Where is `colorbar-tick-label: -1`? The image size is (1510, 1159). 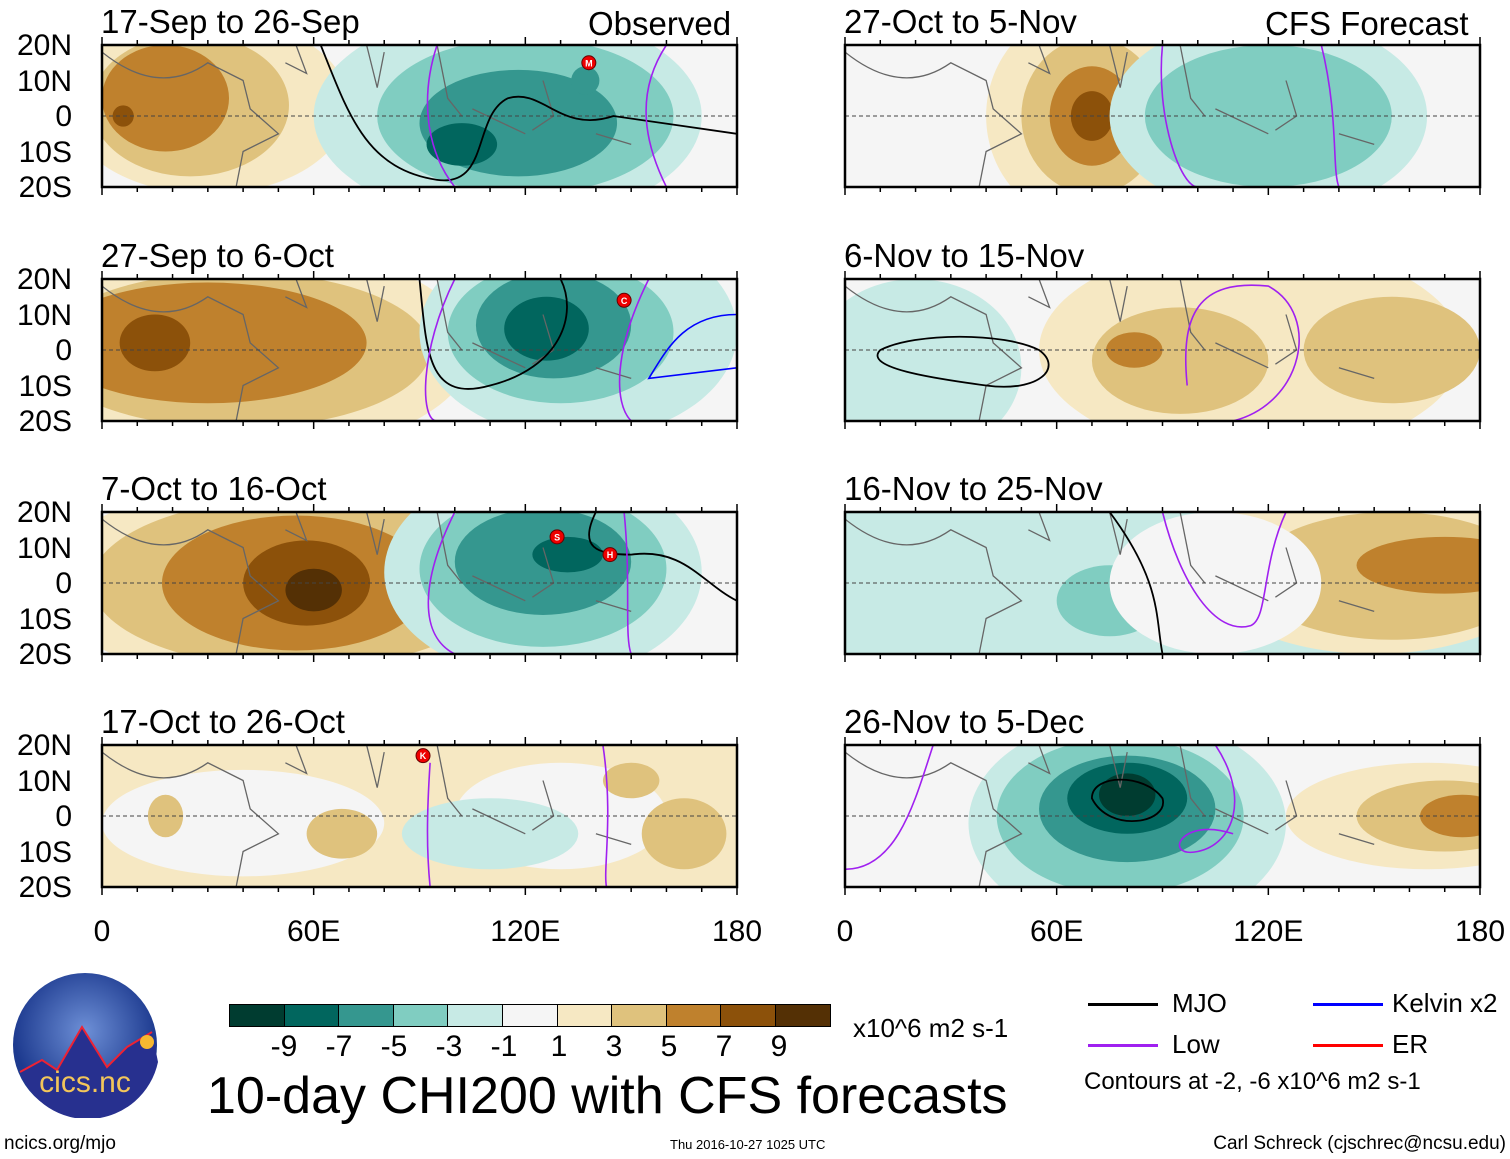
colorbar-tick-label: -1 is located at coordinates (504, 1046).